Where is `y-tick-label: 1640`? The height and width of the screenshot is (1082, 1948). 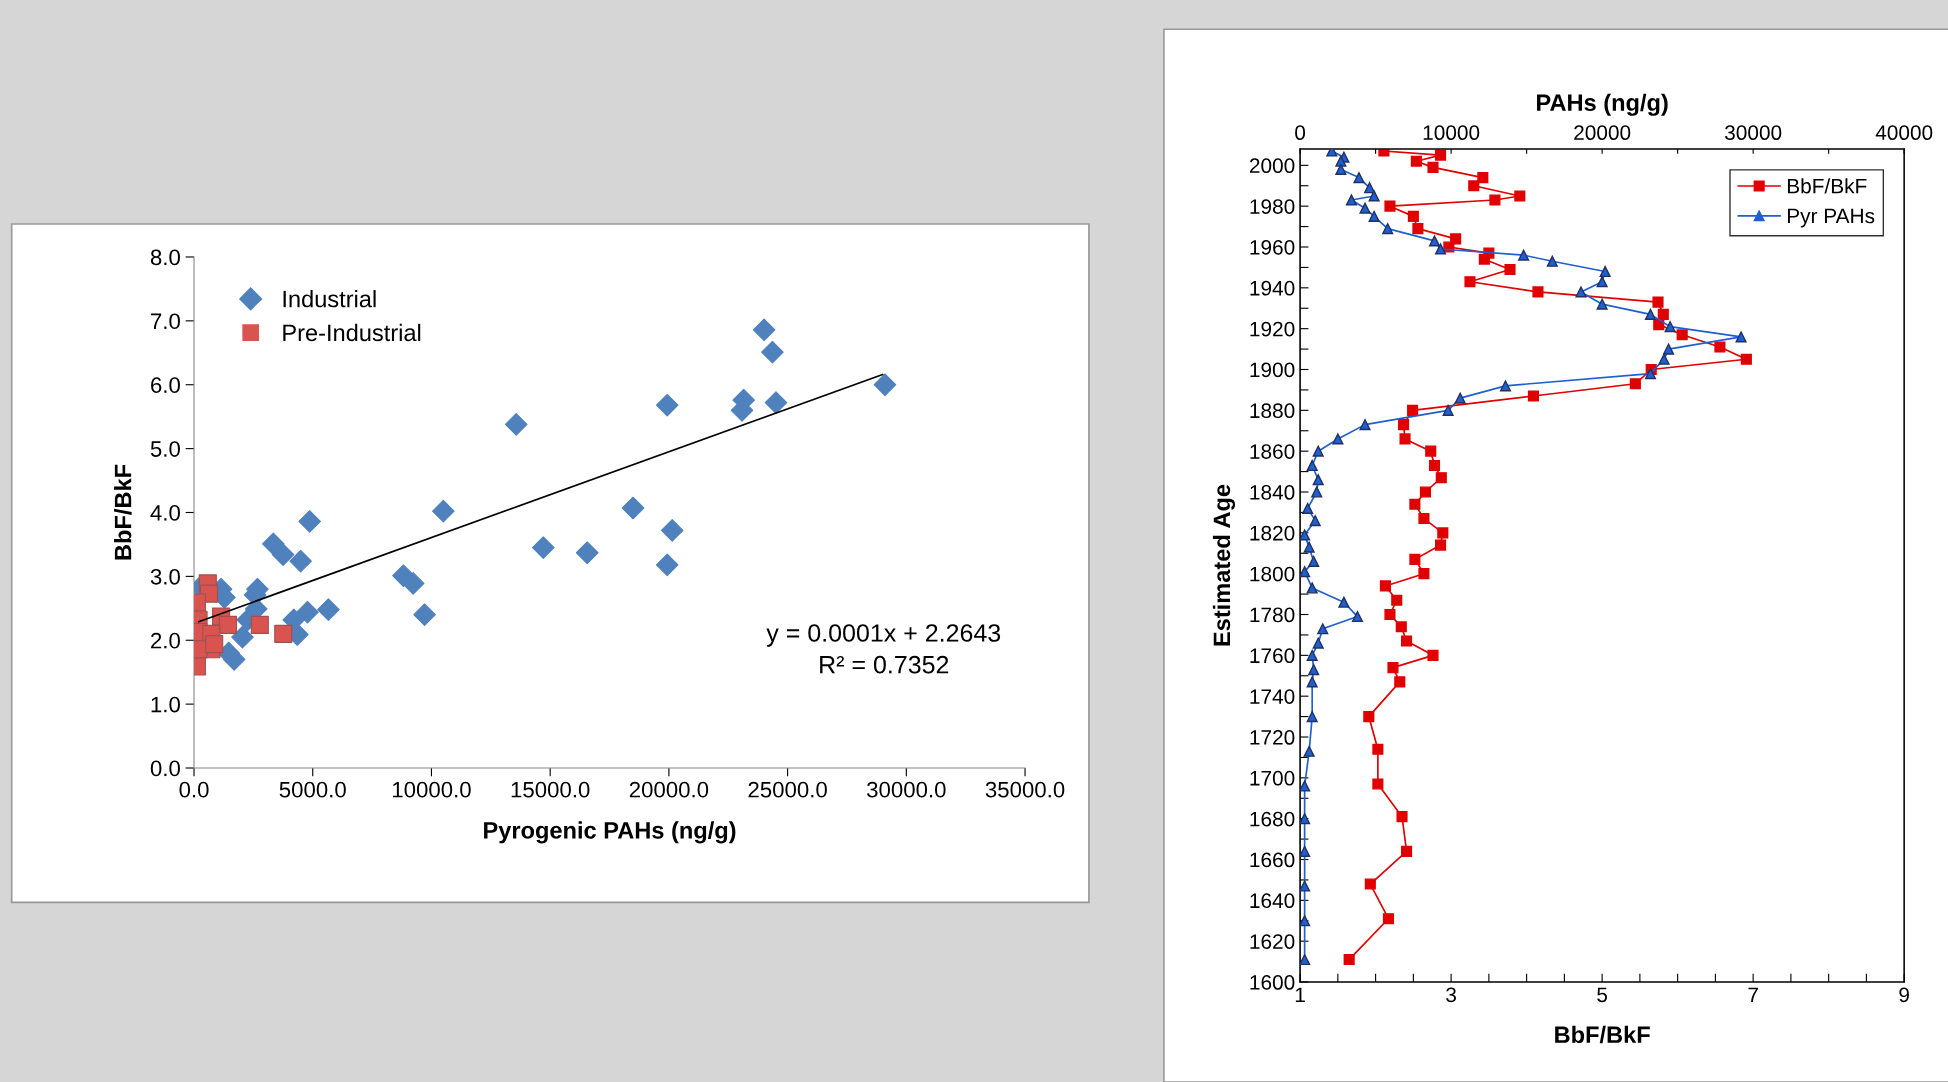 y-tick-label: 1640 is located at coordinates (1272, 901).